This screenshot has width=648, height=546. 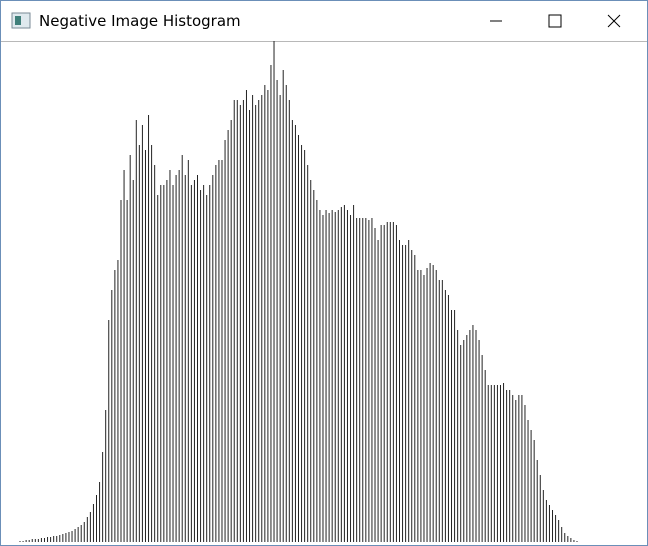 I want to click on window-title: Negative Image Histogram, so click(x=140, y=21).